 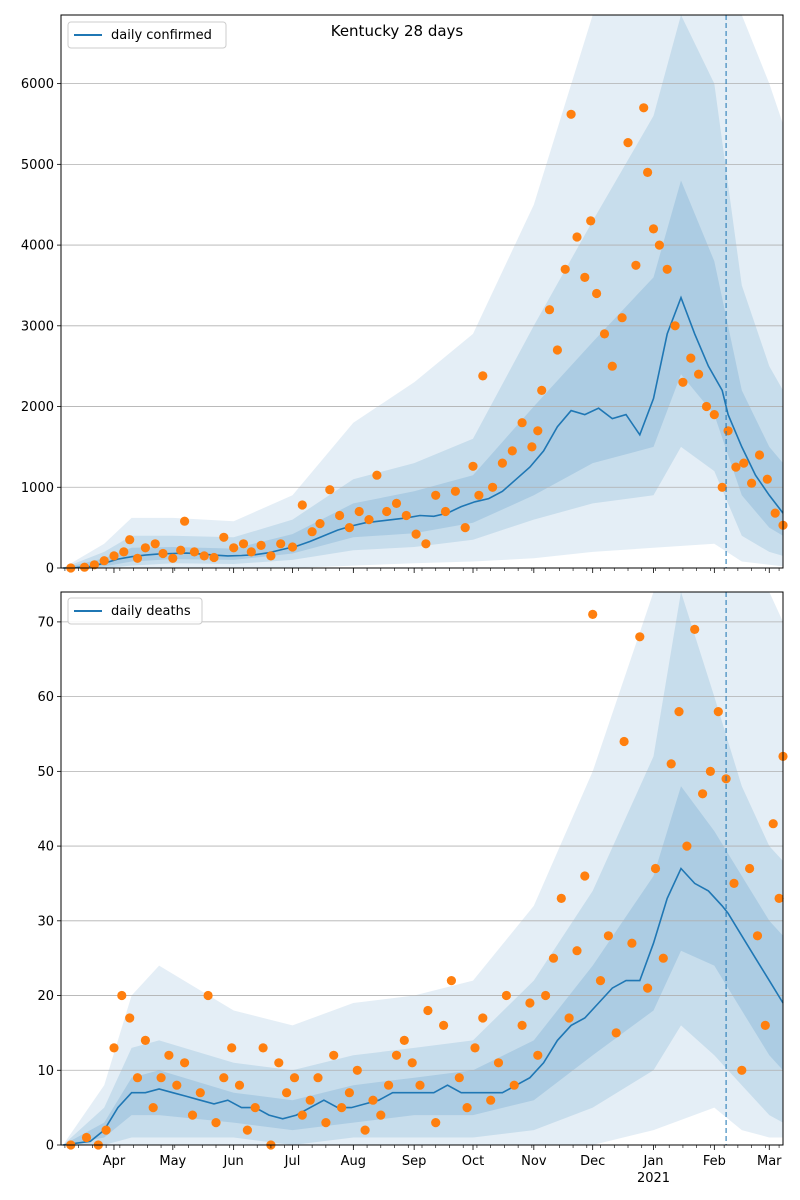 What do you see at coordinates (50, 569) in the screenshot?
I see `y-tick-label: 0` at bounding box center [50, 569].